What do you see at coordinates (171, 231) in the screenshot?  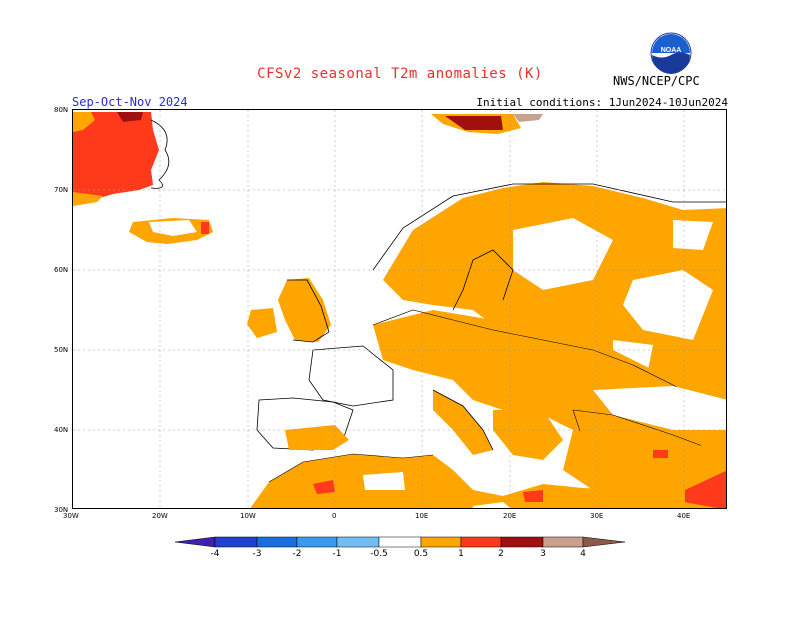 I see `iceland-region` at bounding box center [171, 231].